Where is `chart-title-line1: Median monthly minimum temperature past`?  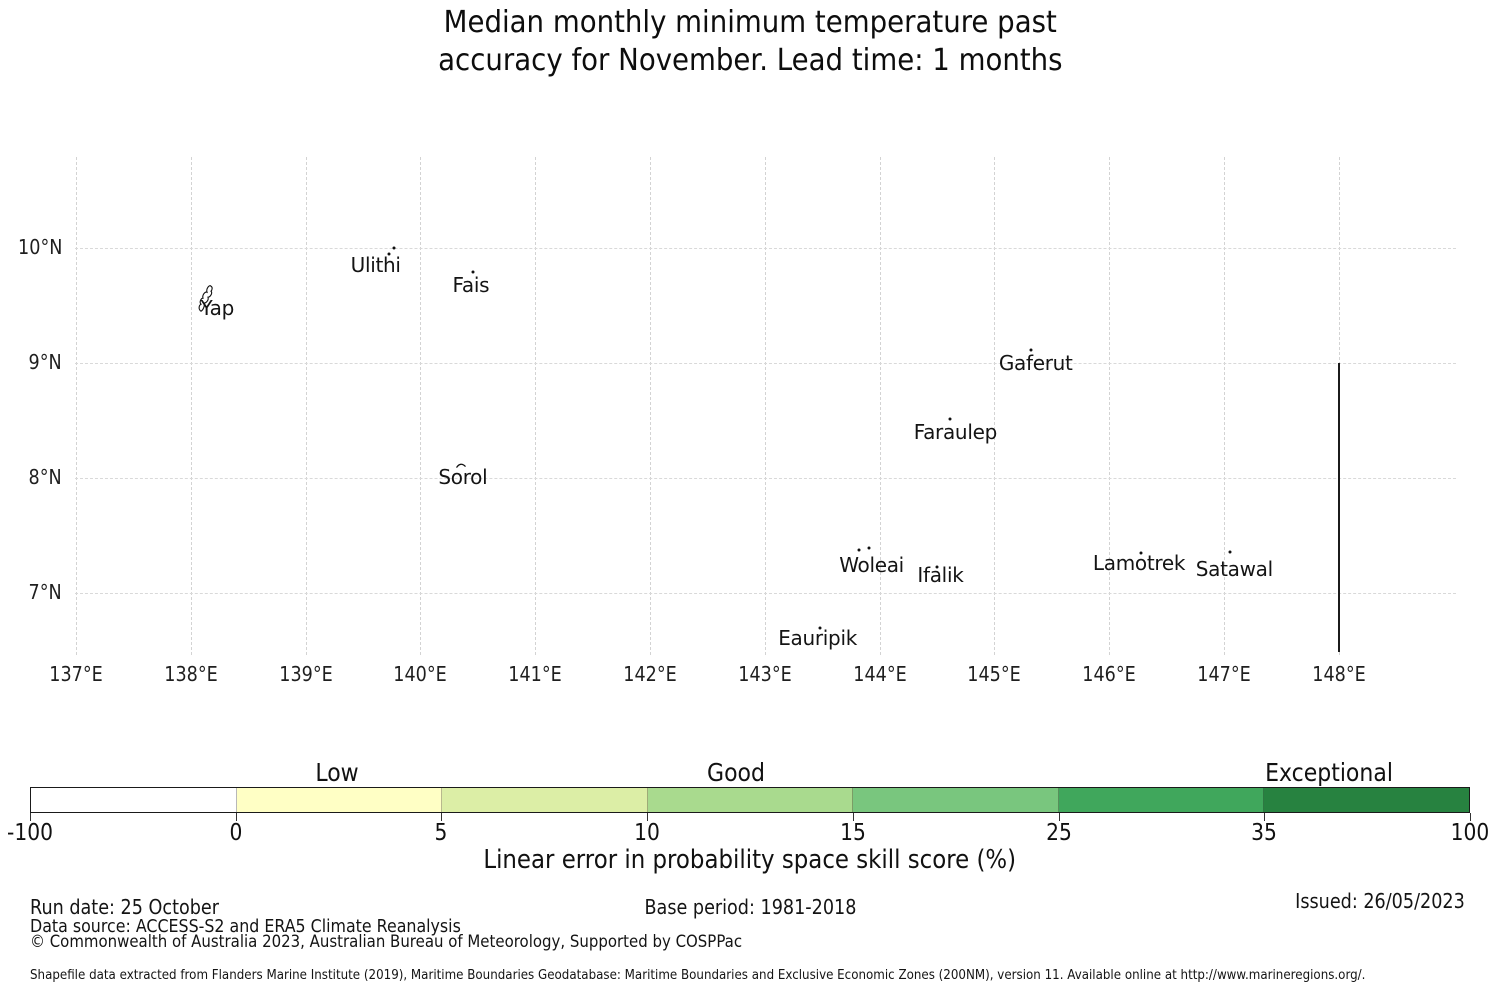 chart-title-line1: Median monthly minimum temperature past is located at coordinates (750, 22).